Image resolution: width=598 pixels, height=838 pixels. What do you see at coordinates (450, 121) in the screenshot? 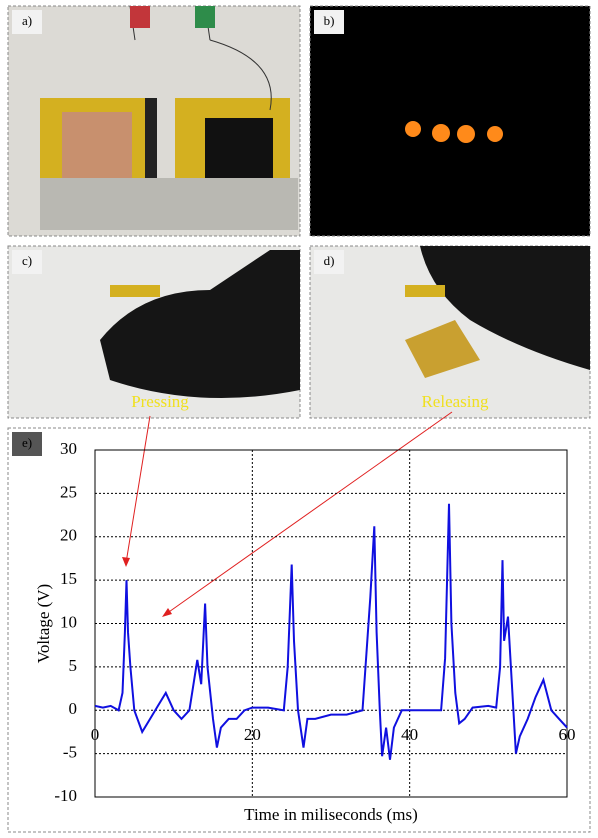
I see `photo-b` at bounding box center [450, 121].